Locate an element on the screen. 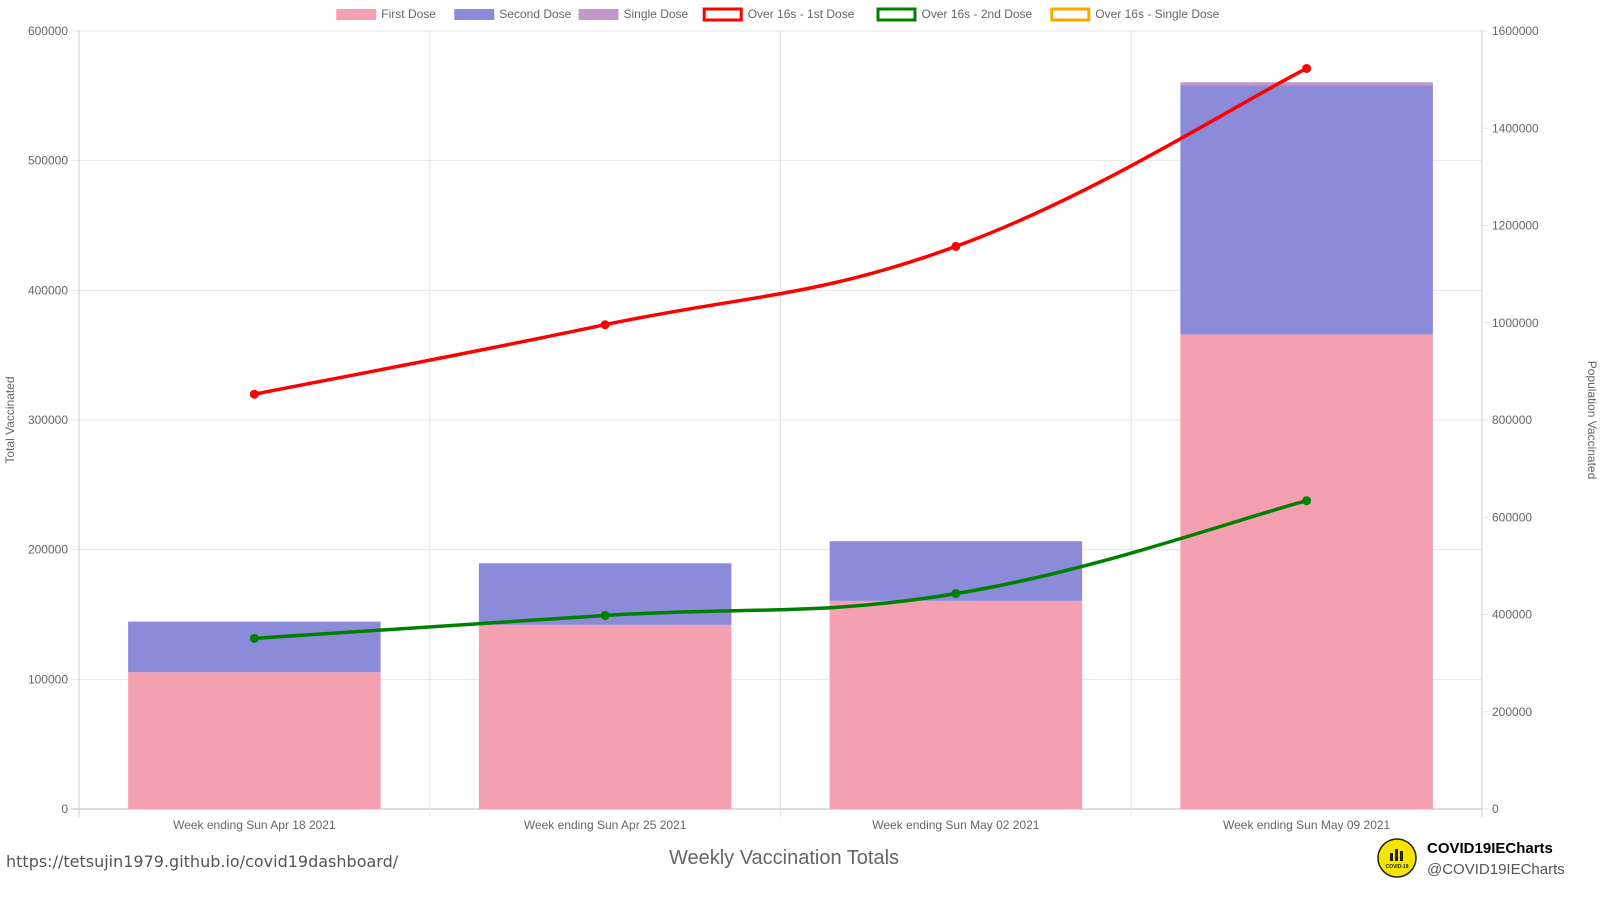  bar-single-dose is located at coordinates (1306, 84).